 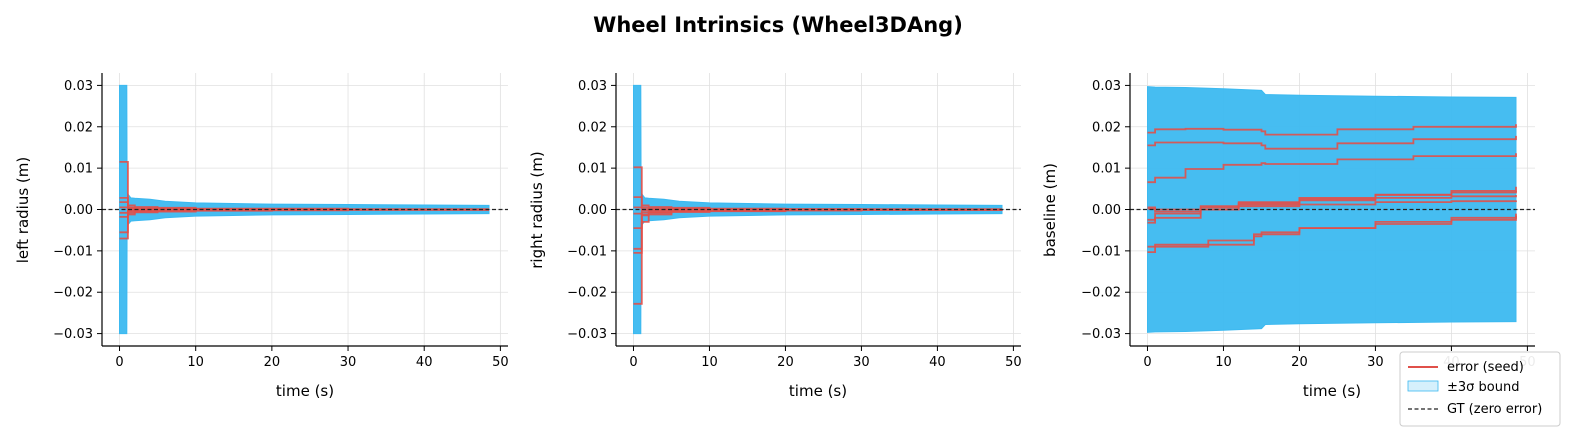 I want to click on xtick-label-right: 40, so click(x=937, y=362).